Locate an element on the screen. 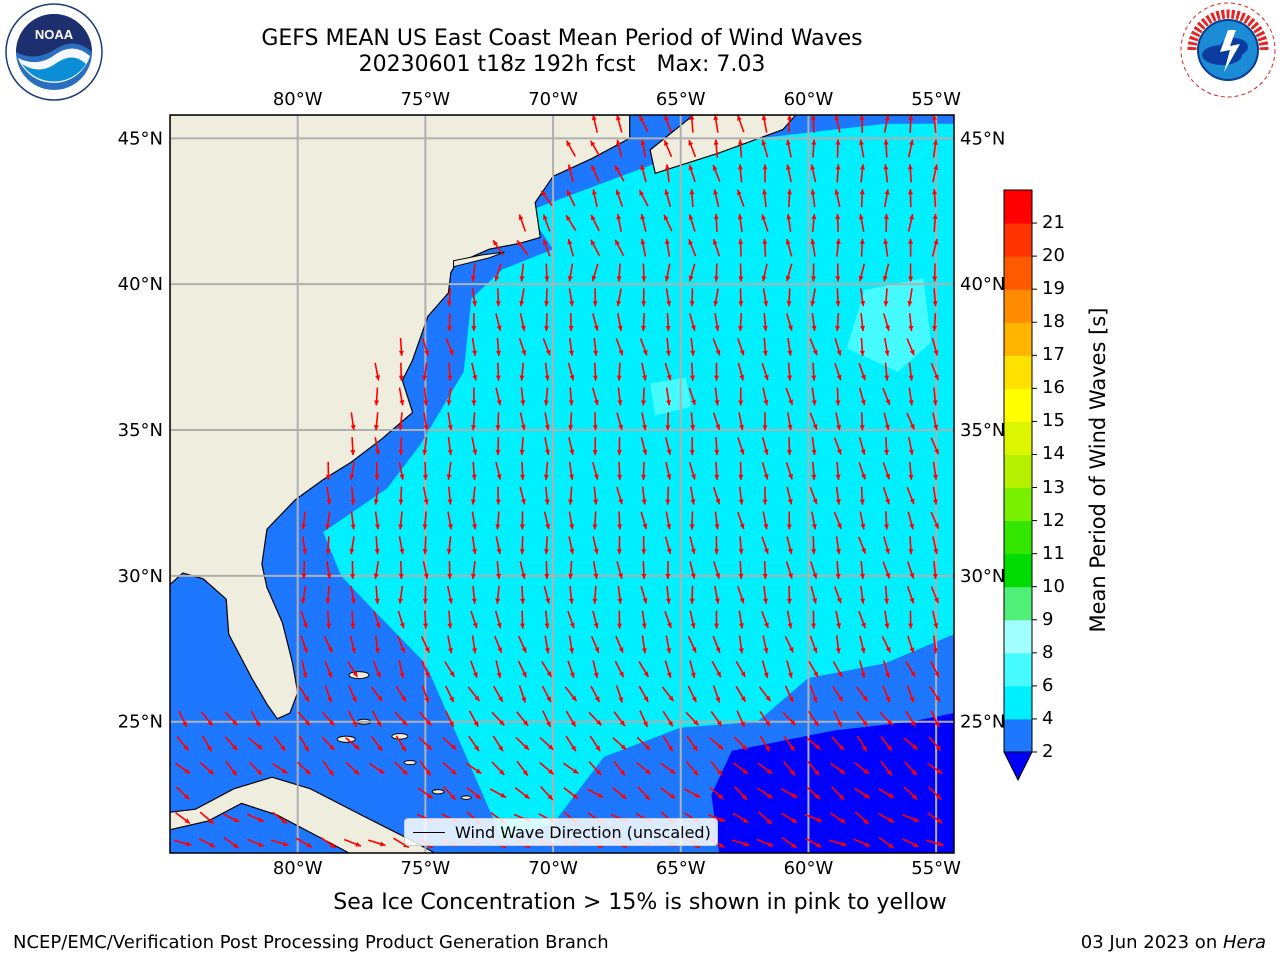 The width and height of the screenshot is (1280, 960). colorbar-title: Mean Period of Wind Waves [s] is located at coordinates (1098, 470).